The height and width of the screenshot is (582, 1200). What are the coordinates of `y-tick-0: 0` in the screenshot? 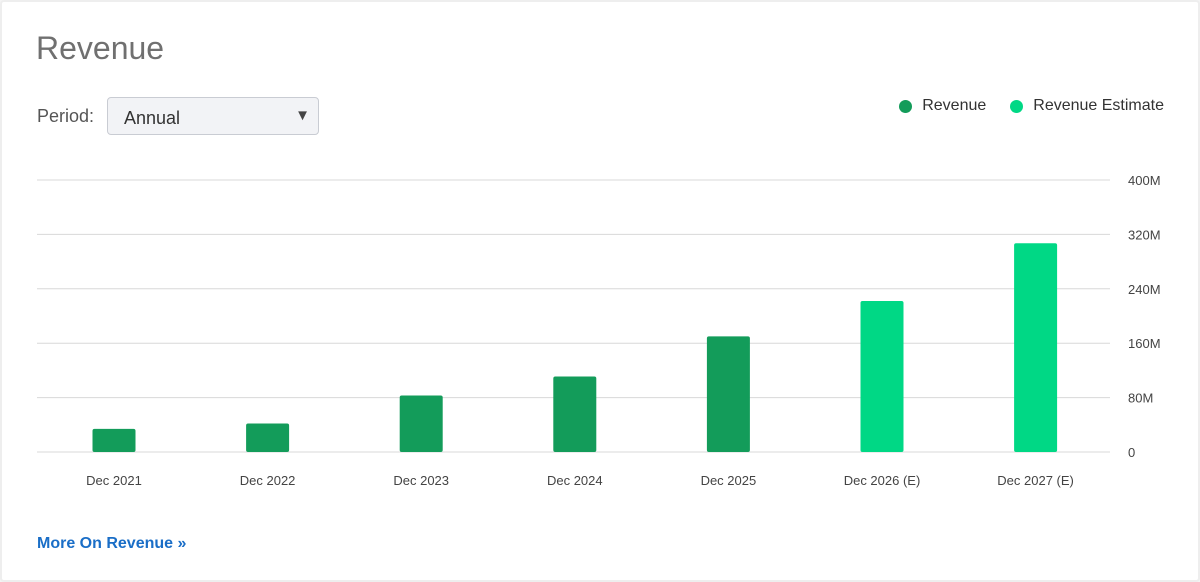 It's located at (1131, 452).